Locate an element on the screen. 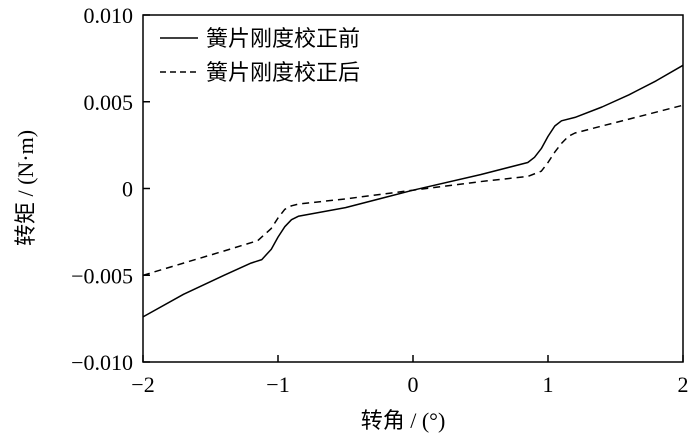  x-tick-label: −1 is located at coordinates (277, 384).